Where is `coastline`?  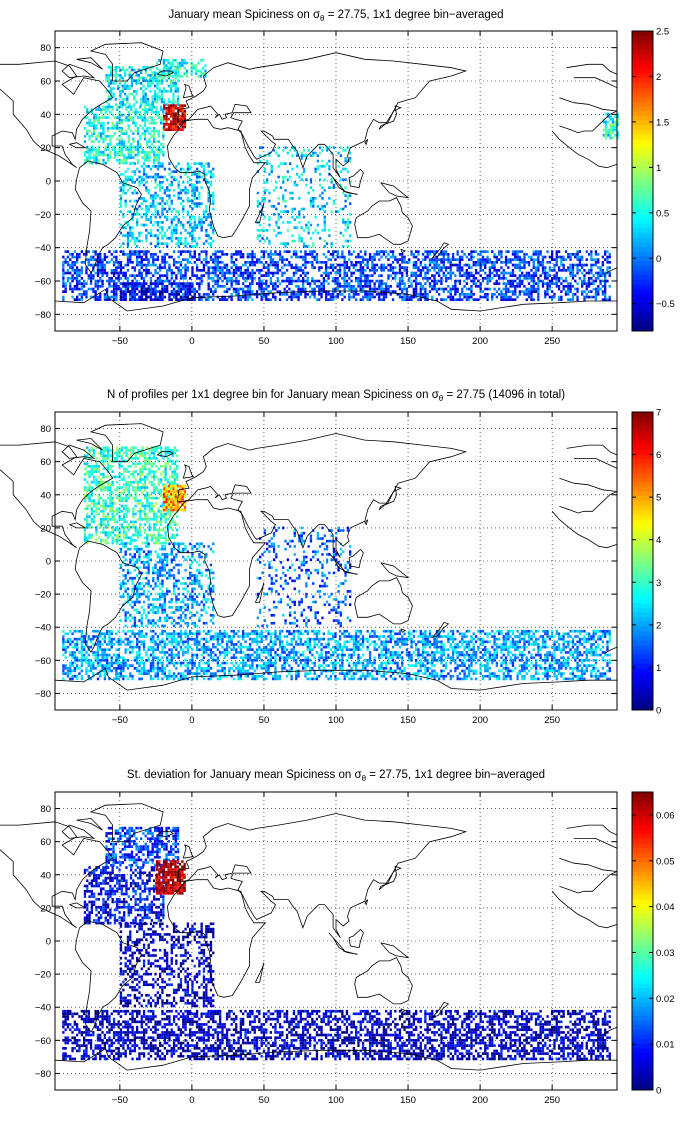 coastline is located at coordinates (440, 250).